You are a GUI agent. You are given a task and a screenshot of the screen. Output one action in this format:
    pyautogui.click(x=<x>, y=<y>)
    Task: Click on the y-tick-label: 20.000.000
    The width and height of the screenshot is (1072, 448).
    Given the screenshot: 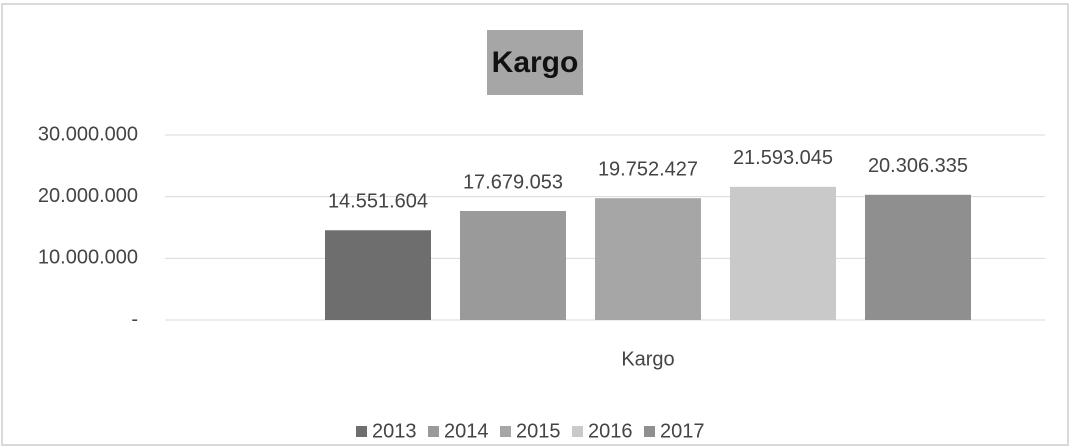 What is the action you would take?
    pyautogui.click(x=88, y=196)
    